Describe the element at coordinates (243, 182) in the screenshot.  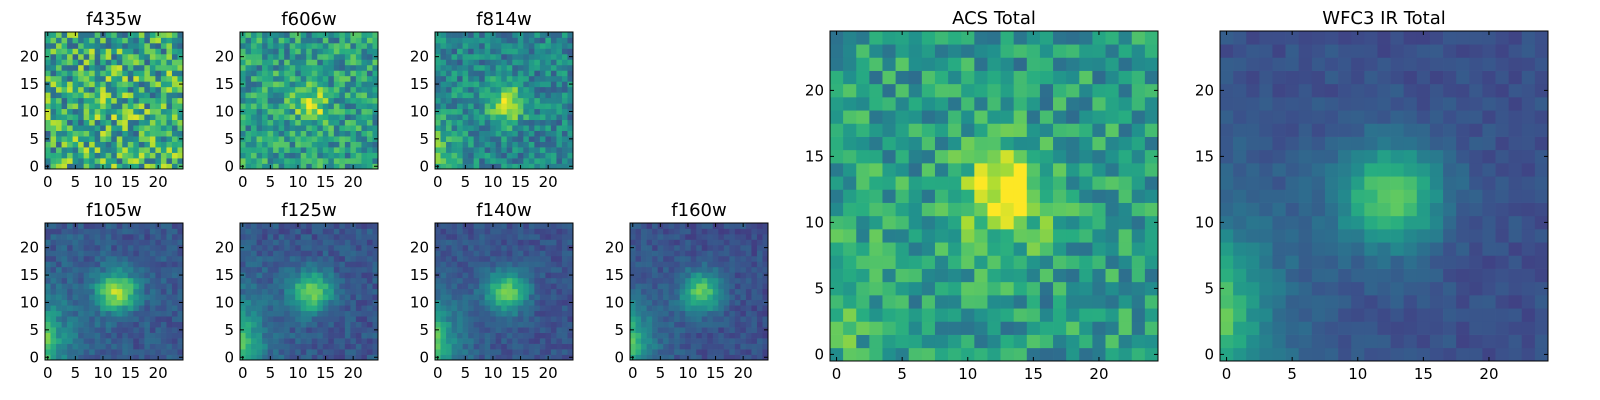
I see `x-tick-label: 0` at that location.